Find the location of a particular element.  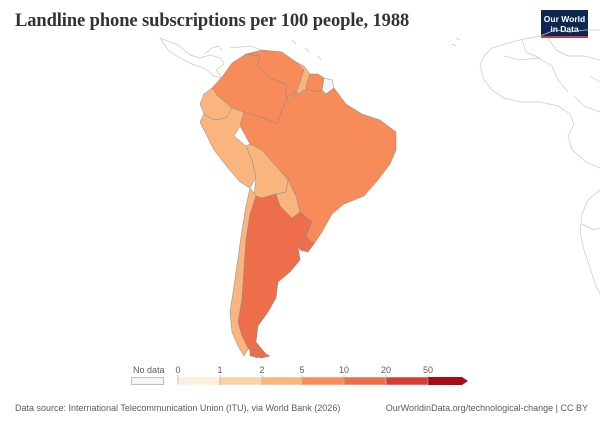

legend-no-data-label: No data is located at coordinates (149, 370).